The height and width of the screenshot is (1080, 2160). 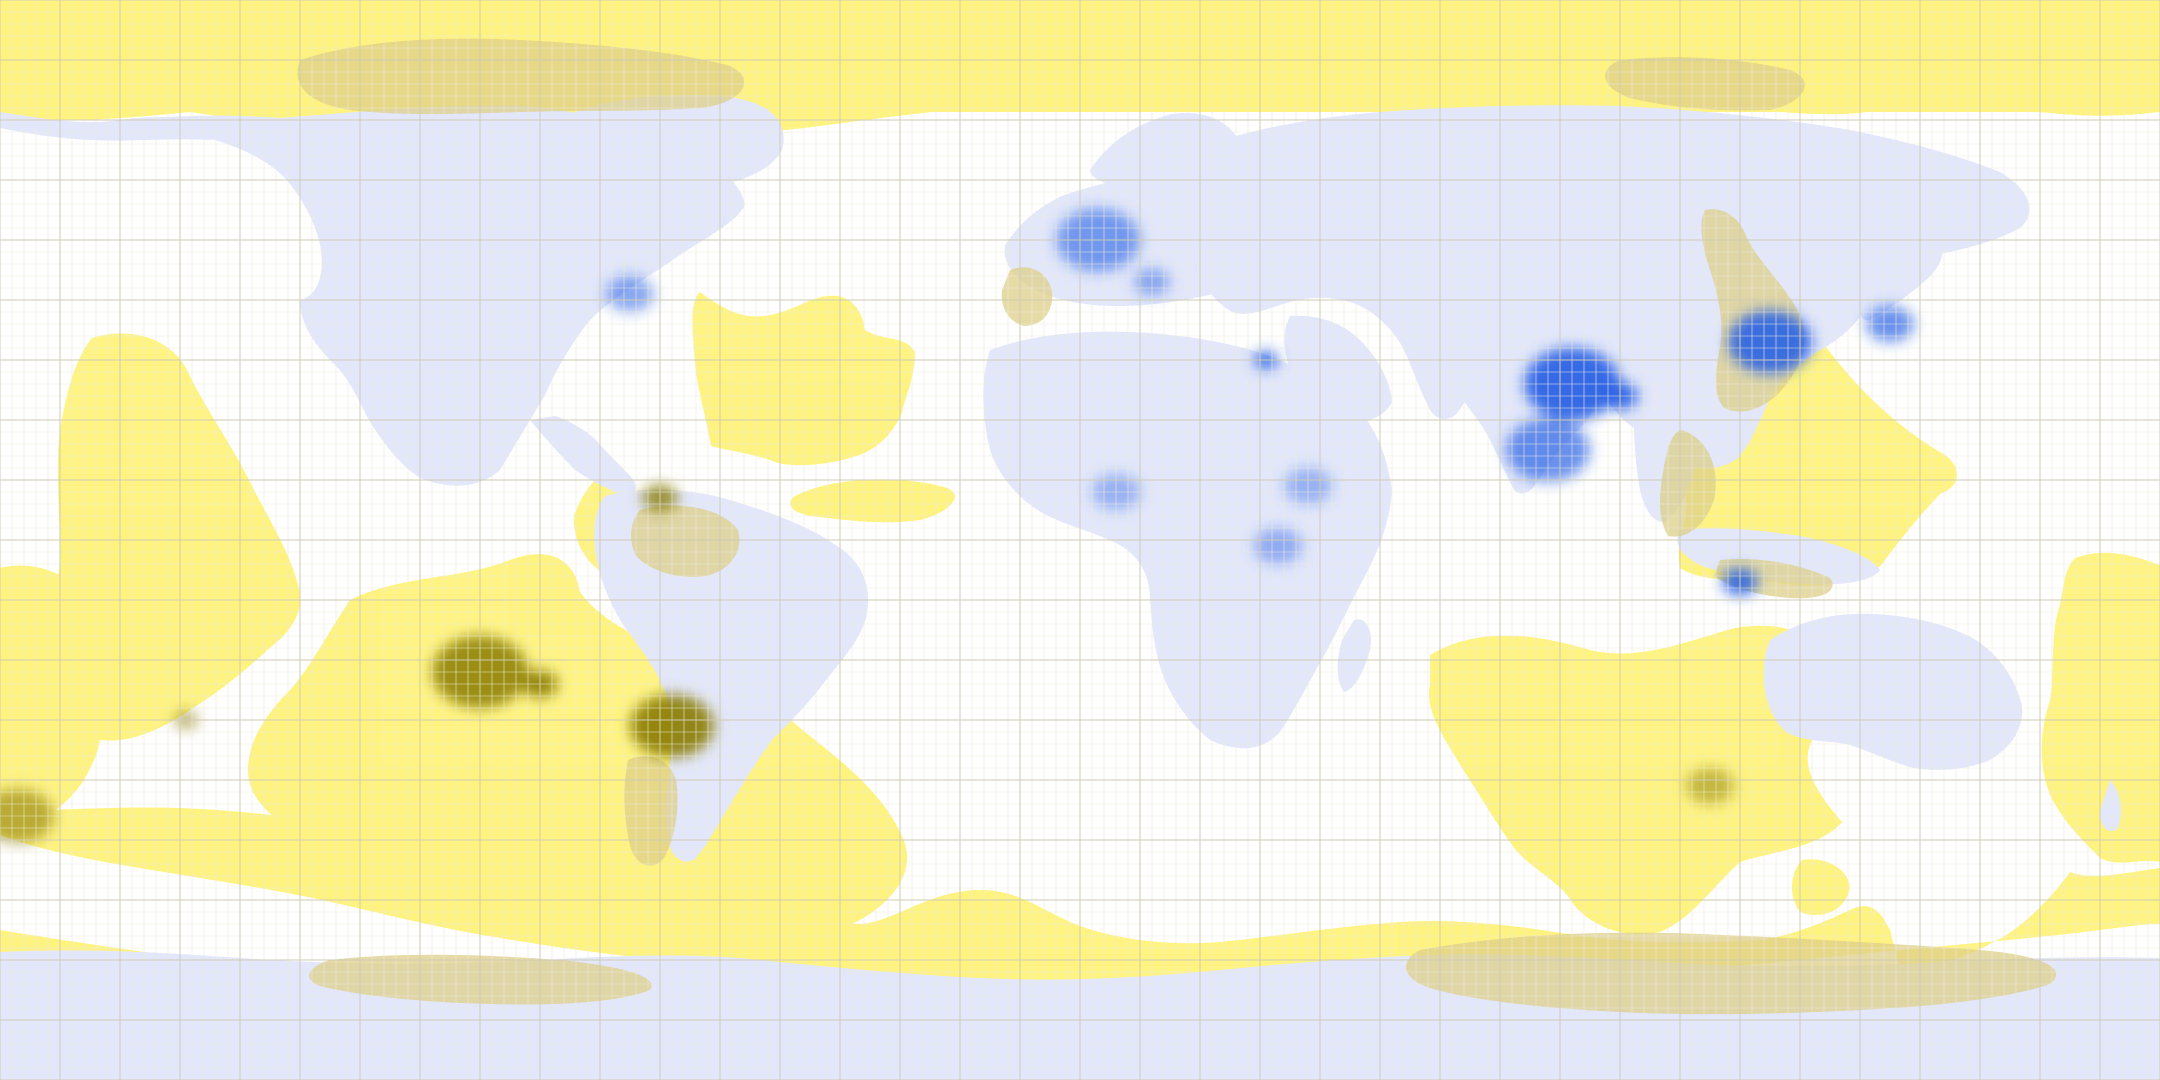 What do you see at coordinates (392, 295) in the screenshot?
I see `land-north-america` at bounding box center [392, 295].